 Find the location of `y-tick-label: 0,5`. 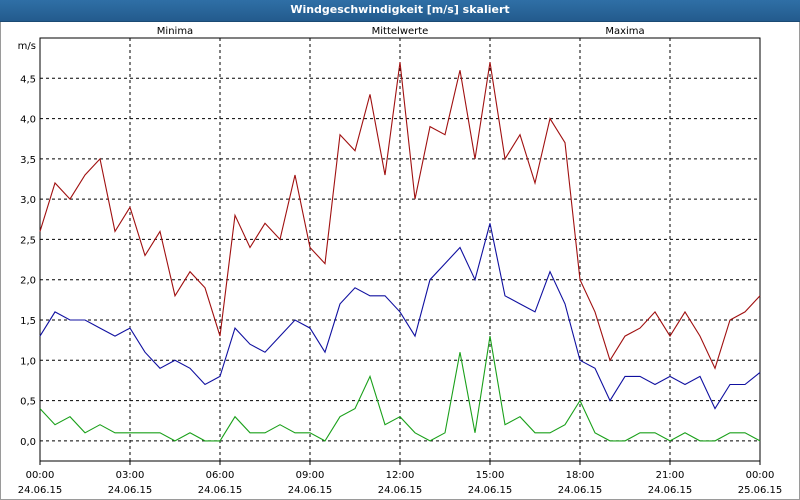

y-tick-label: 0,5 is located at coordinates (28, 402).